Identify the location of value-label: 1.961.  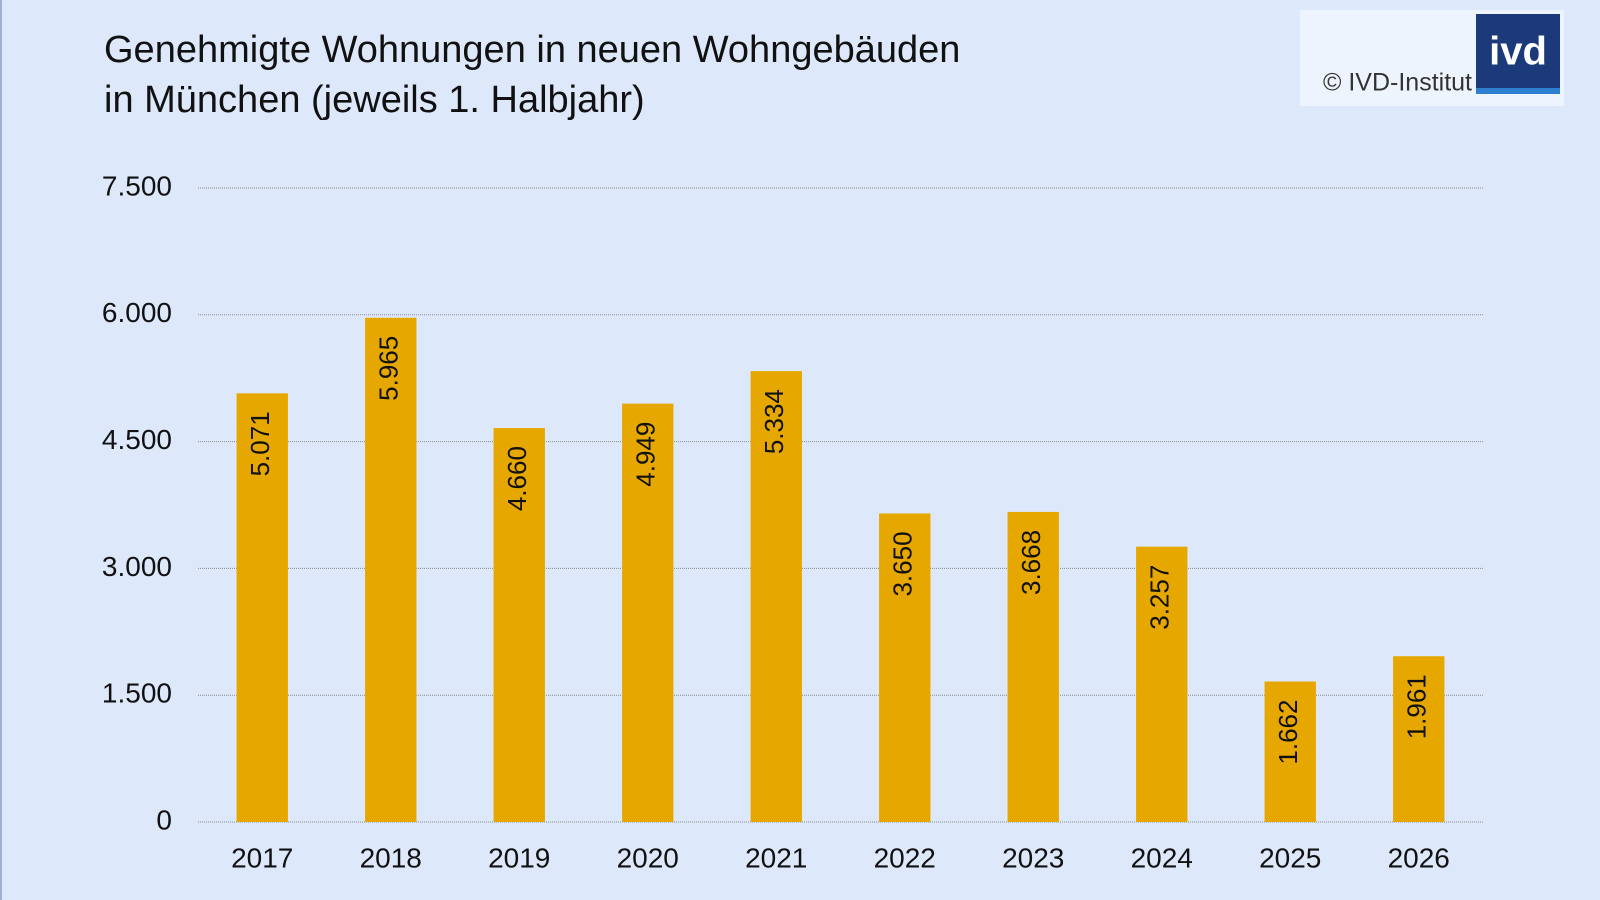
(1417, 706).